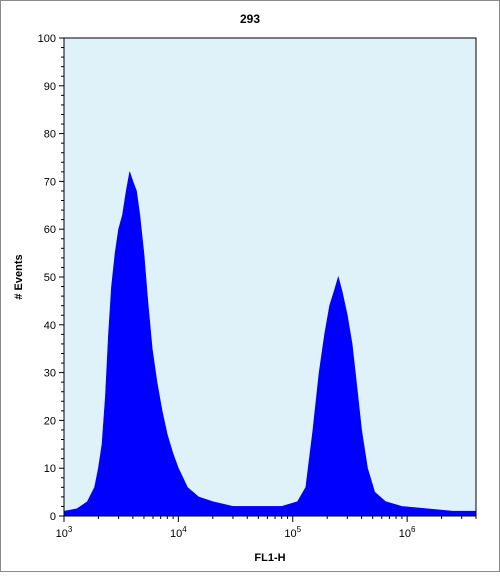 The width and height of the screenshot is (500, 576). I want to click on y-tick-label: 40, so click(50, 326).